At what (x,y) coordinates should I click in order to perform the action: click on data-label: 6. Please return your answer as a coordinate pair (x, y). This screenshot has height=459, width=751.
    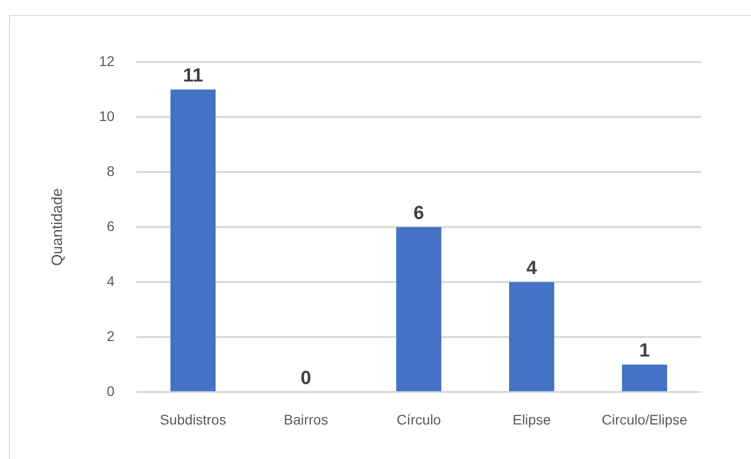
    Looking at the image, I should click on (418, 213).